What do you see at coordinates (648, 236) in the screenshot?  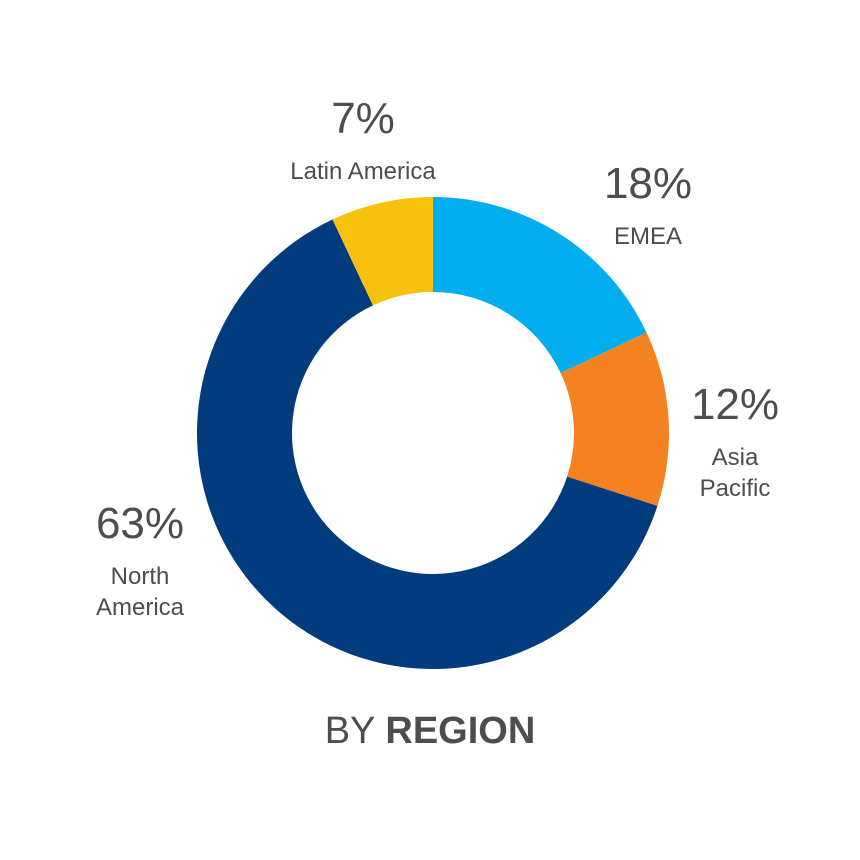 I see `category-label: EMEA` at bounding box center [648, 236].